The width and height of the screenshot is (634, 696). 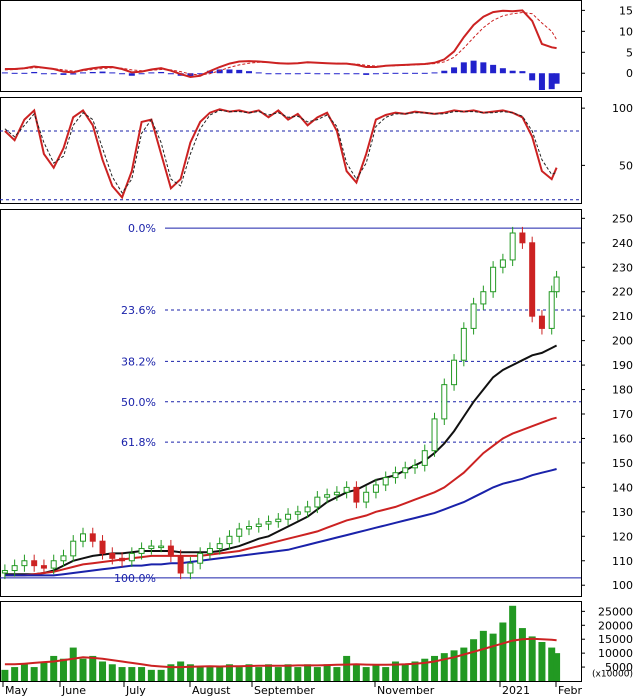 What do you see at coordinates (570, 690) in the screenshot?
I see `x-axis-label: Febr` at bounding box center [570, 690].